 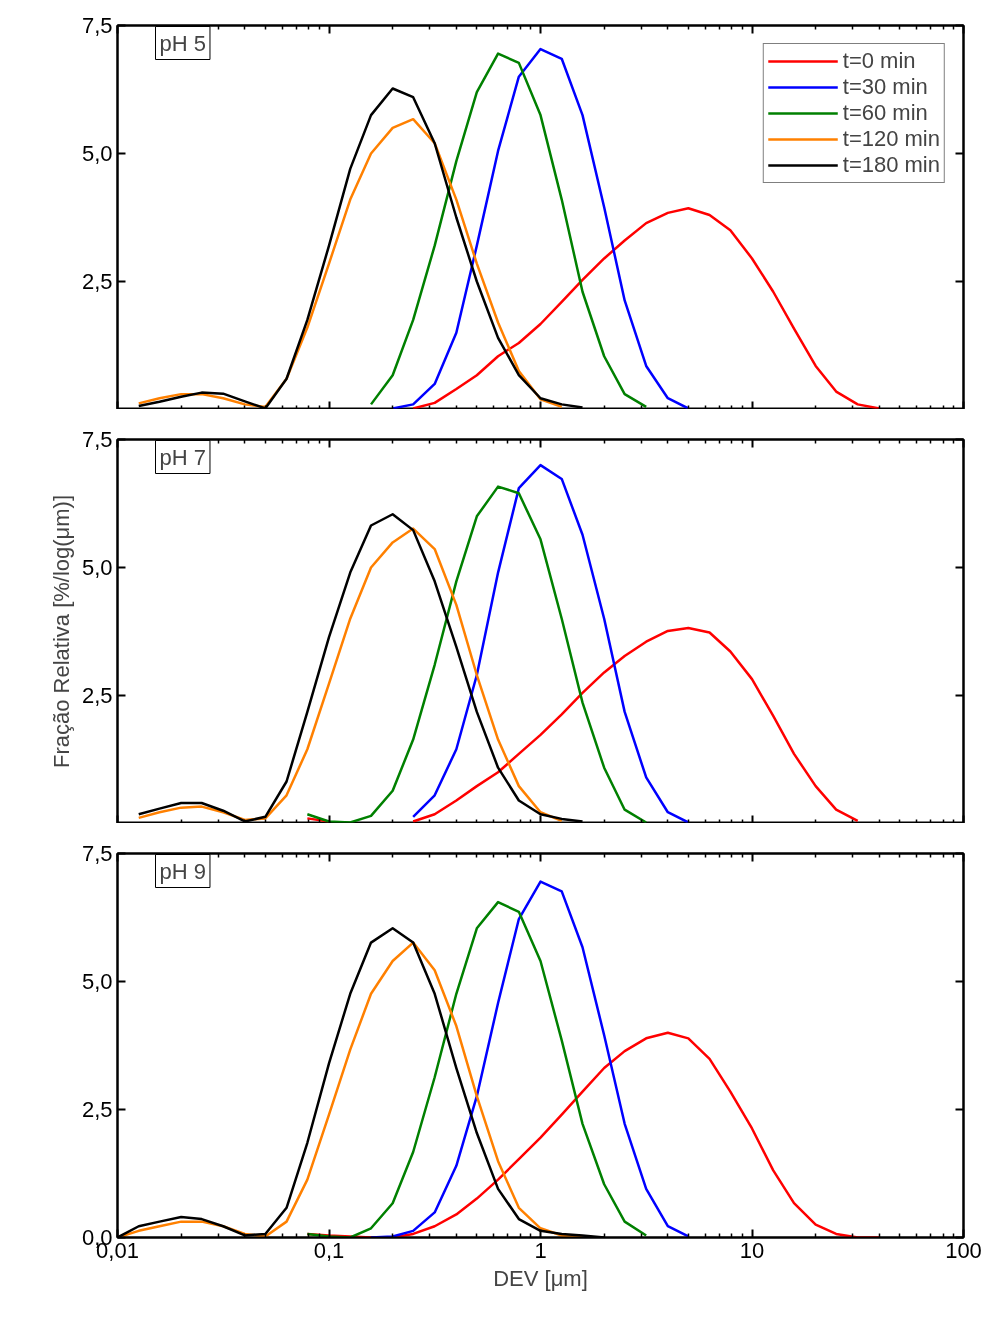 What do you see at coordinates (182, 43) in the screenshot?
I see `annotation: pH 5` at bounding box center [182, 43].